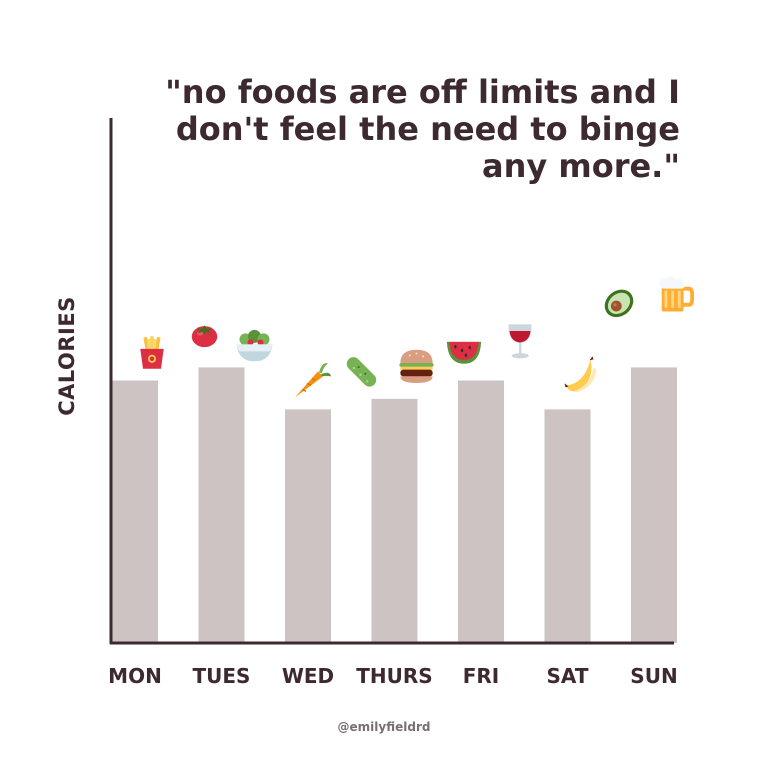 This screenshot has width=768, height=768. What do you see at coordinates (422, 92) in the screenshot?
I see `quote-line-1: "no foods are off limits and I` at bounding box center [422, 92].